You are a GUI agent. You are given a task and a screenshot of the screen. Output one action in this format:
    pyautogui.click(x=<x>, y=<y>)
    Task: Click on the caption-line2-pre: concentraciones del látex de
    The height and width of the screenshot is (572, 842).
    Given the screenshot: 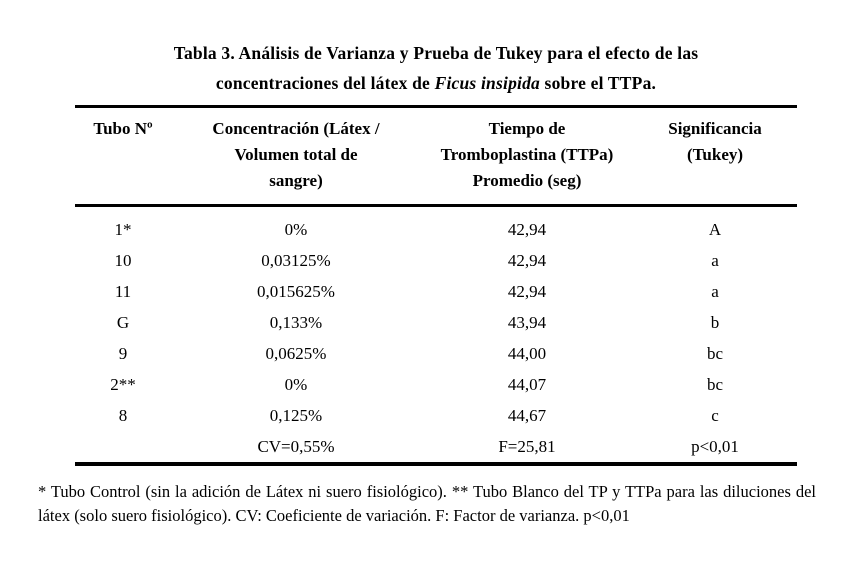 What is the action you would take?
    pyautogui.click(x=325, y=83)
    